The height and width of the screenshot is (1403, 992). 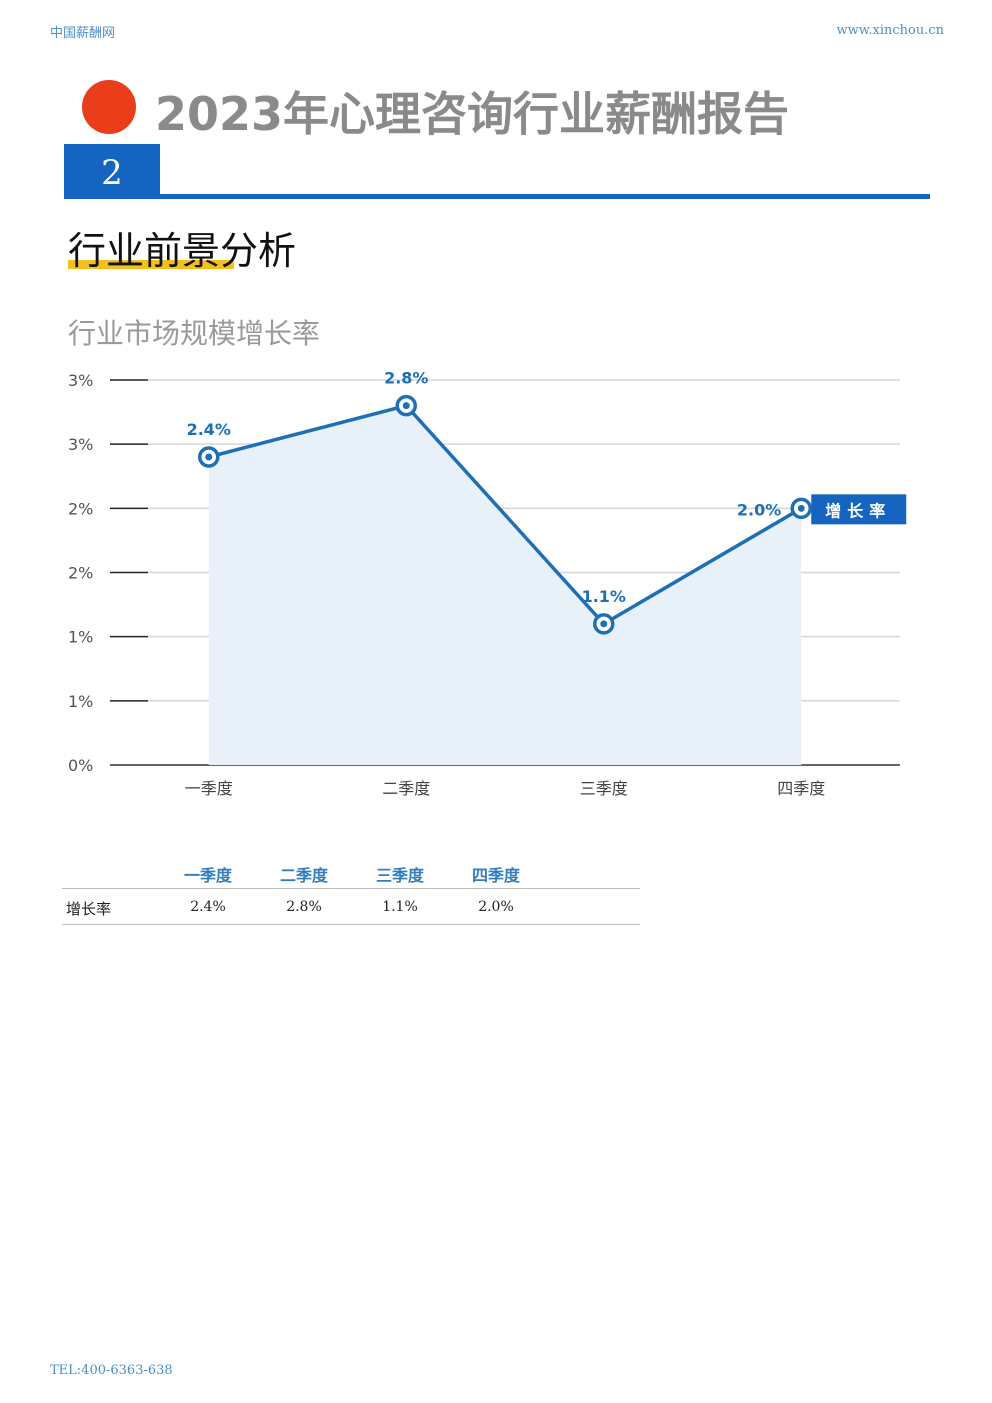 I want to click on section-title: 行业前景分析, so click(x=182, y=251).